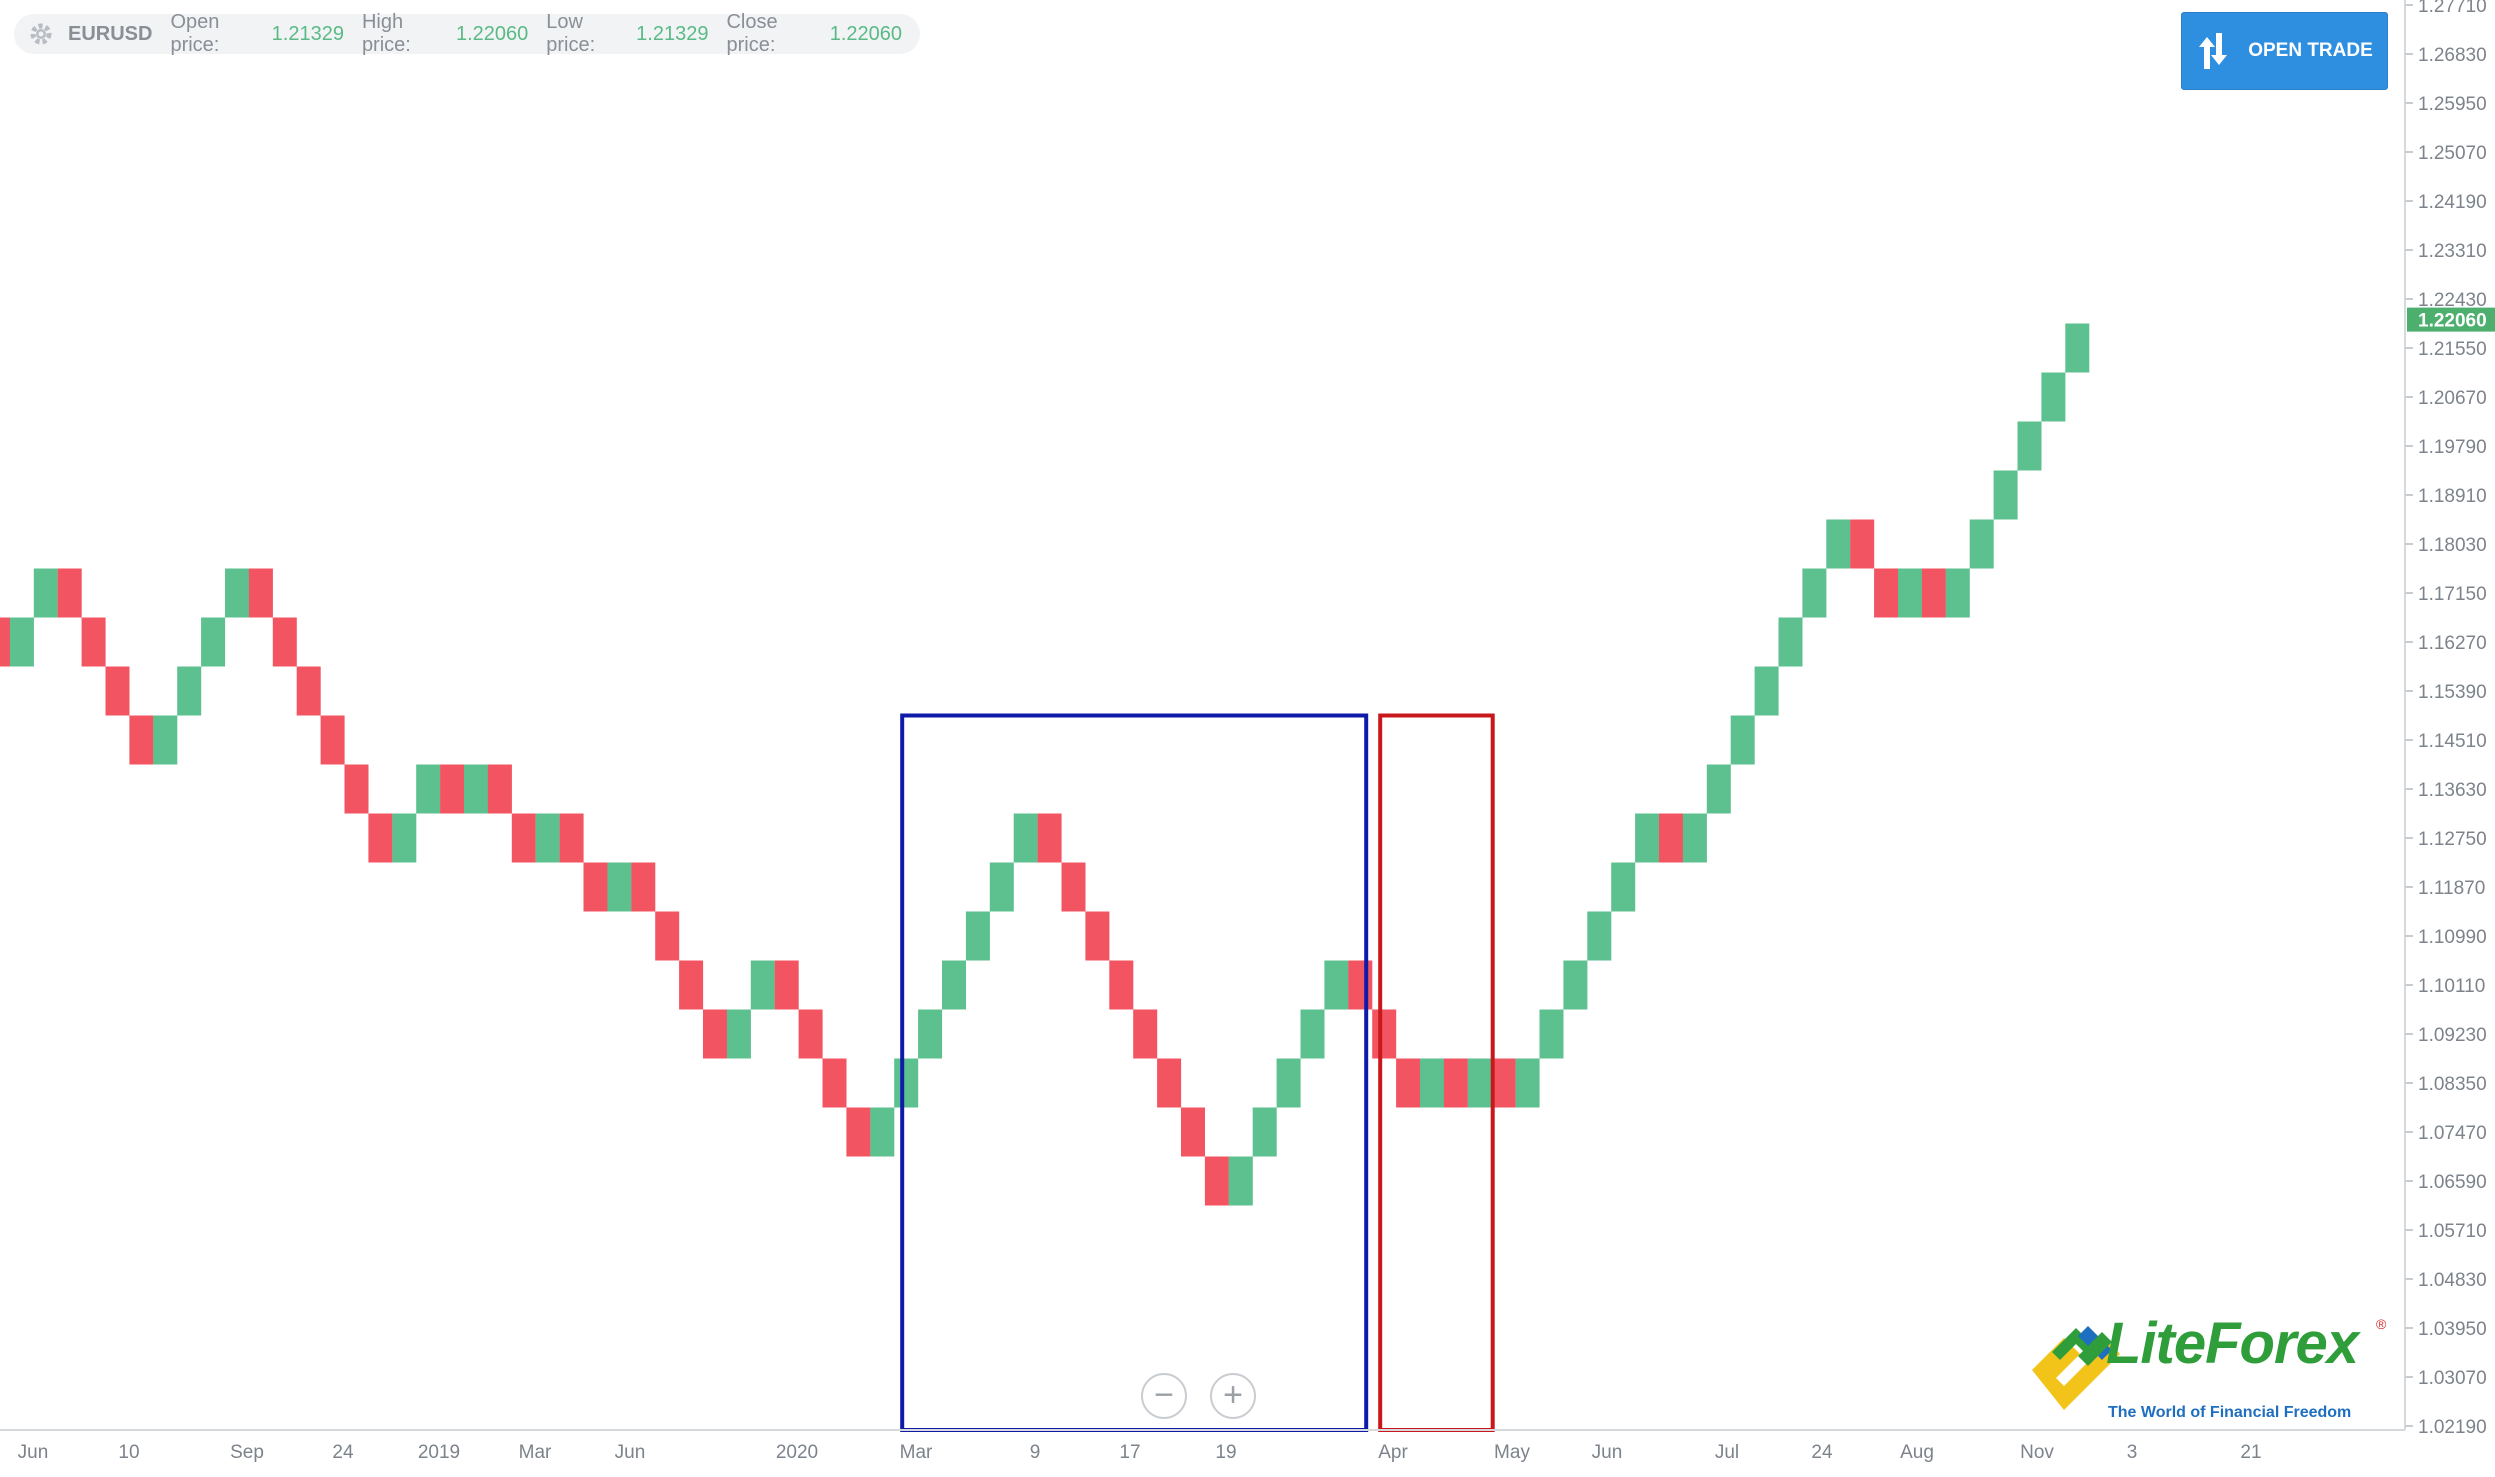 The width and height of the screenshot is (2495, 1477). I want to click on y-tick-label: 1.09230, so click(2452, 1035).